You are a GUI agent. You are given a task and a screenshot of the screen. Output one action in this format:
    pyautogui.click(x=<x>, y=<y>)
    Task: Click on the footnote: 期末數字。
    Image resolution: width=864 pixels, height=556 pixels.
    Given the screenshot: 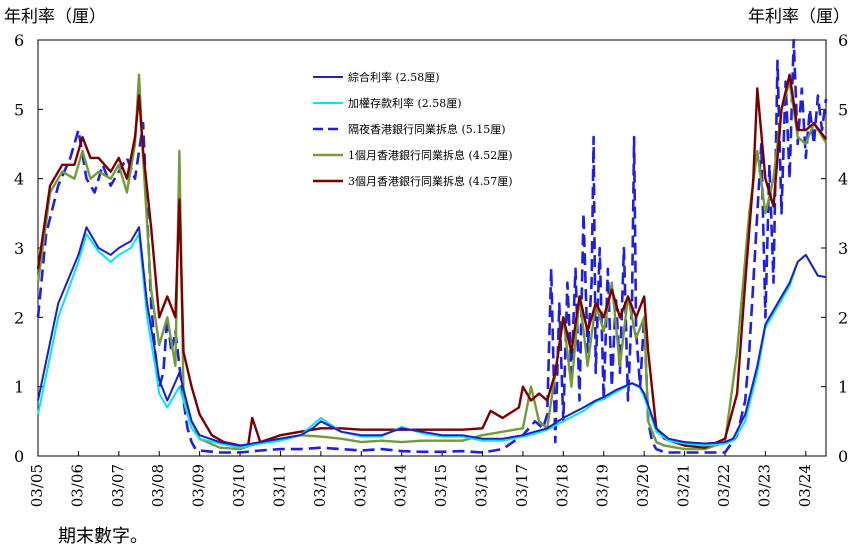 What is the action you would take?
    pyautogui.click(x=103, y=536)
    